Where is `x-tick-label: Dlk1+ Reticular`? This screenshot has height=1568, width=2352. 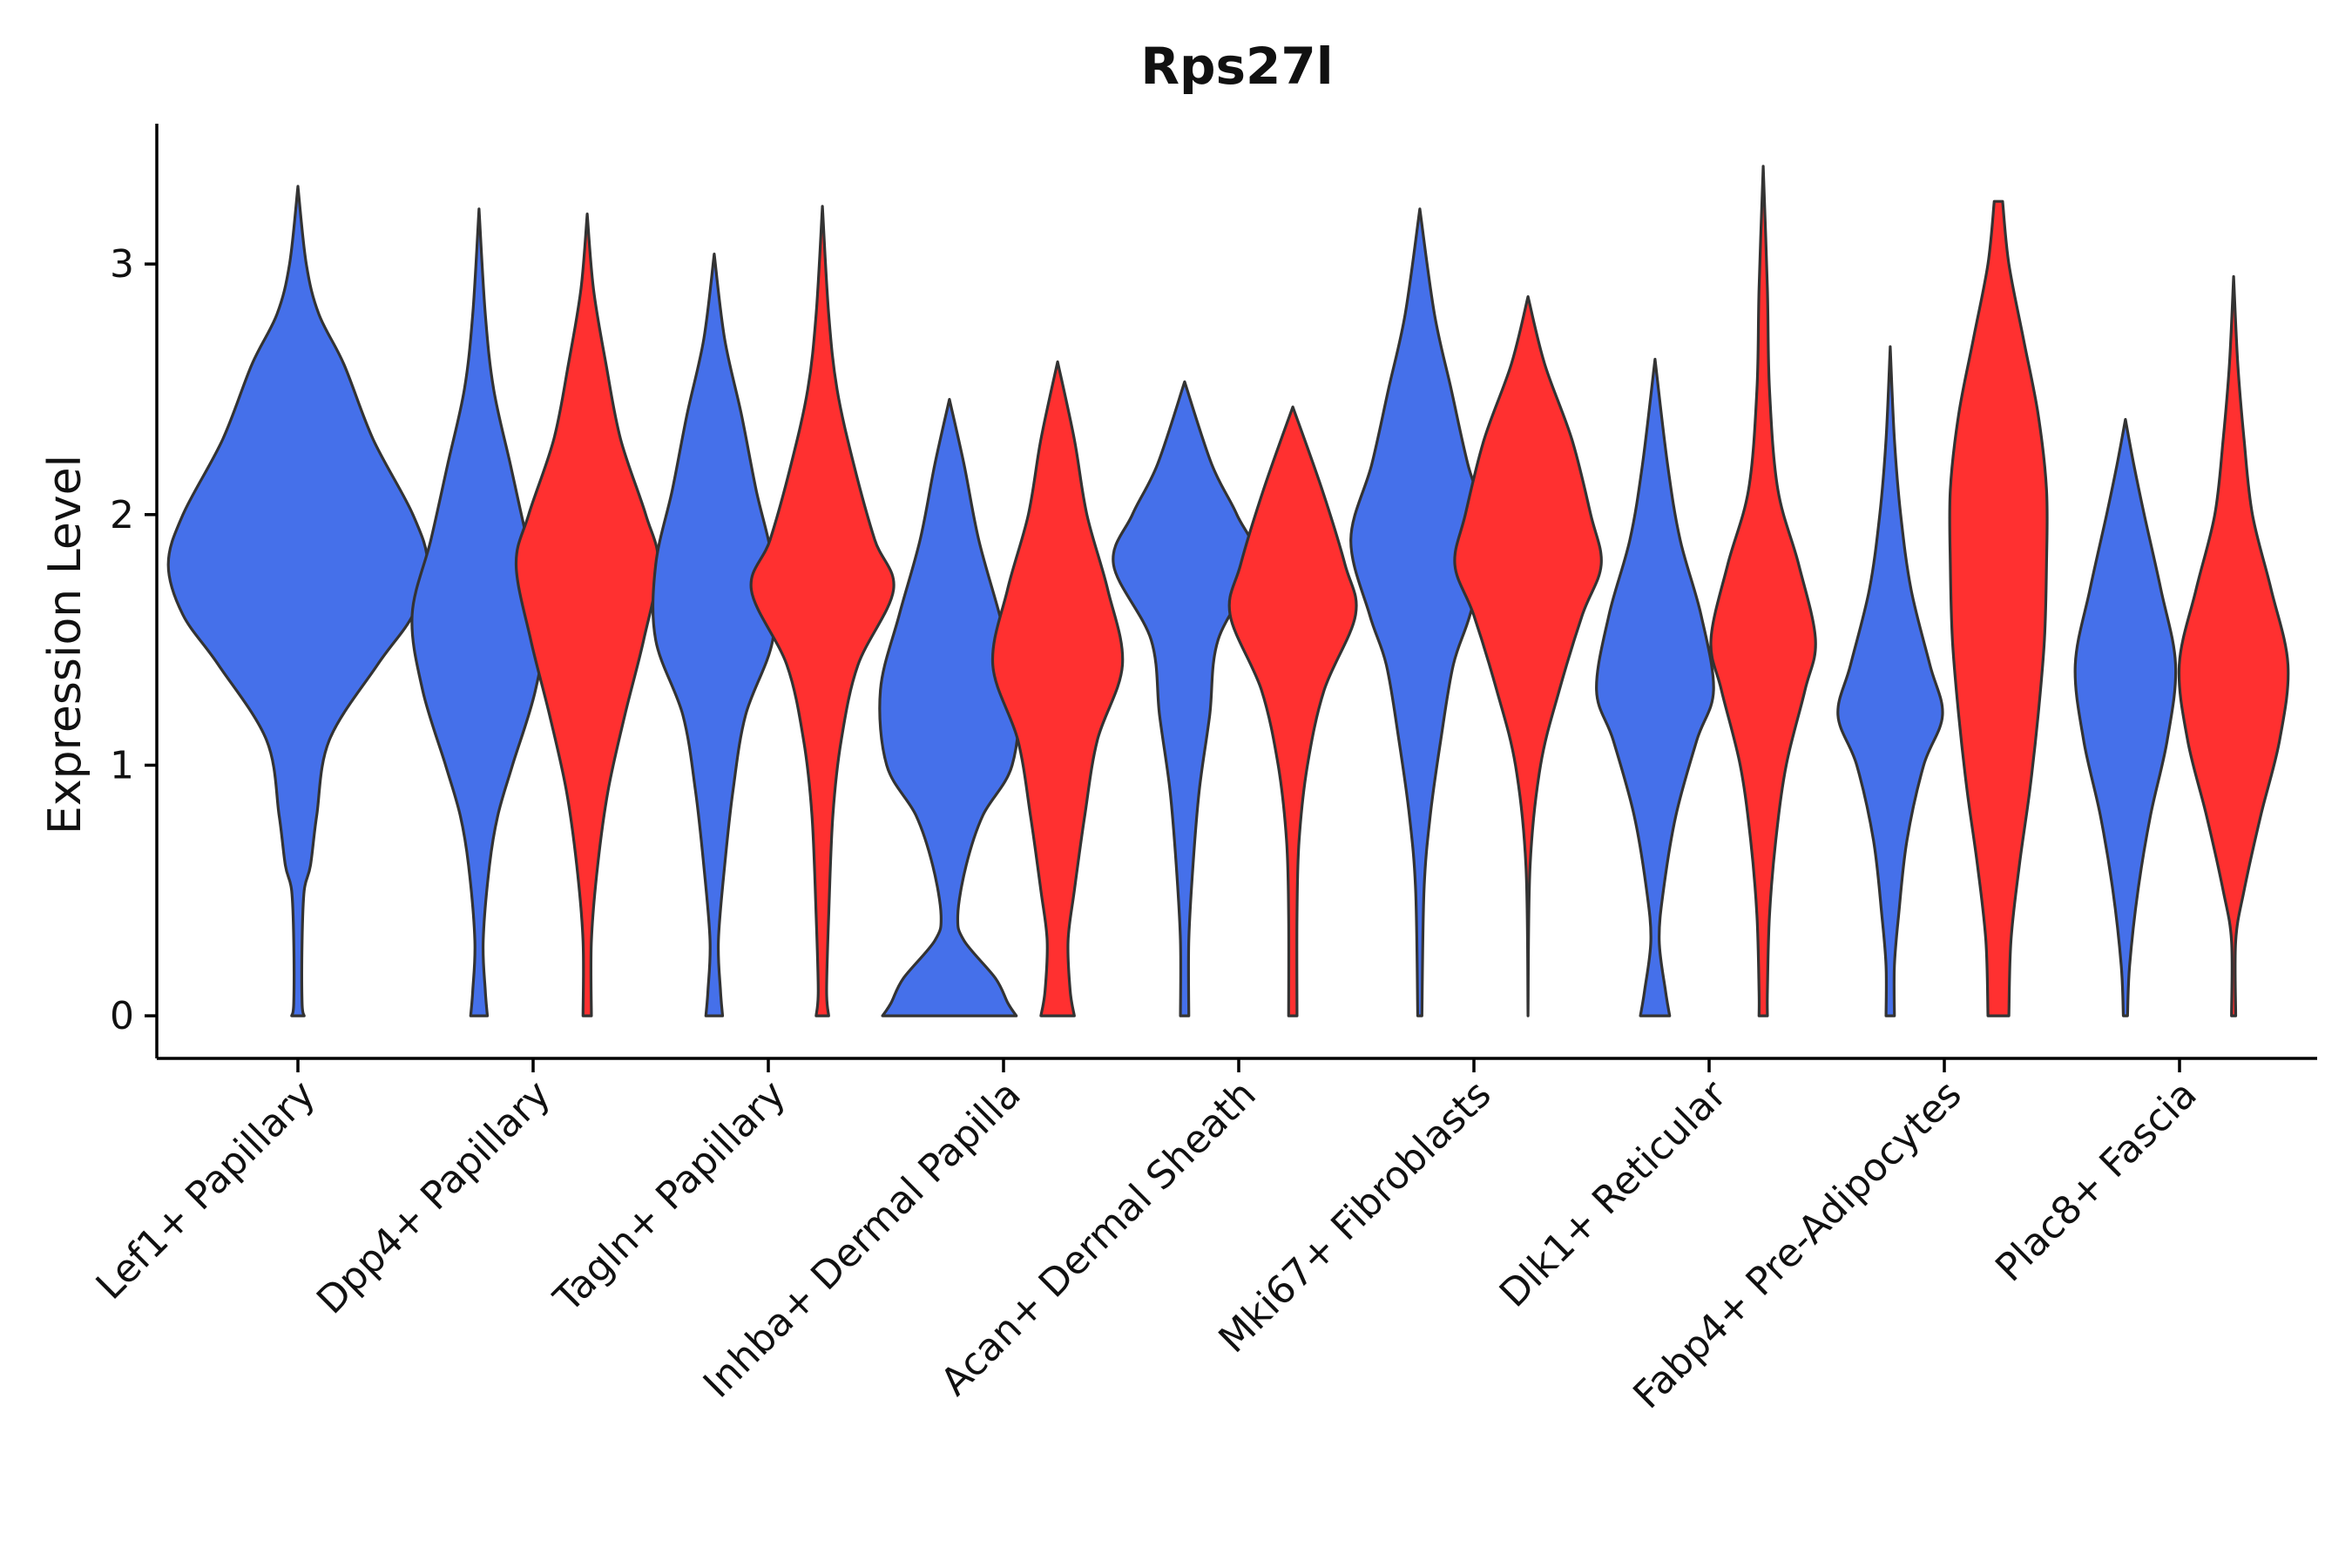
x-tick-label: Dlk1+ Reticular is located at coordinates (1614, 1193).